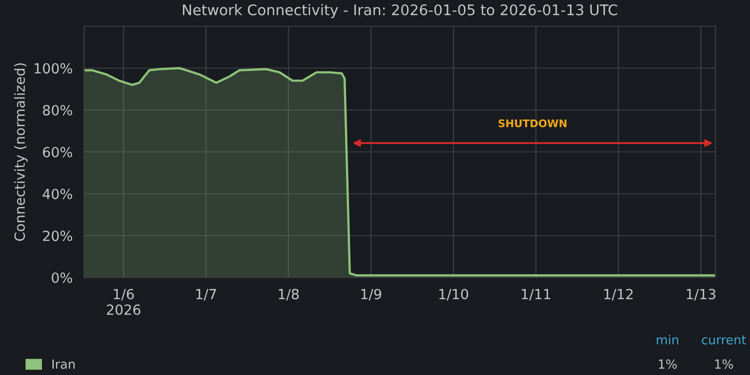 The image size is (750, 375). Describe the element at coordinates (536, 294) in the screenshot. I see `x-tick-label: 1/11` at that location.